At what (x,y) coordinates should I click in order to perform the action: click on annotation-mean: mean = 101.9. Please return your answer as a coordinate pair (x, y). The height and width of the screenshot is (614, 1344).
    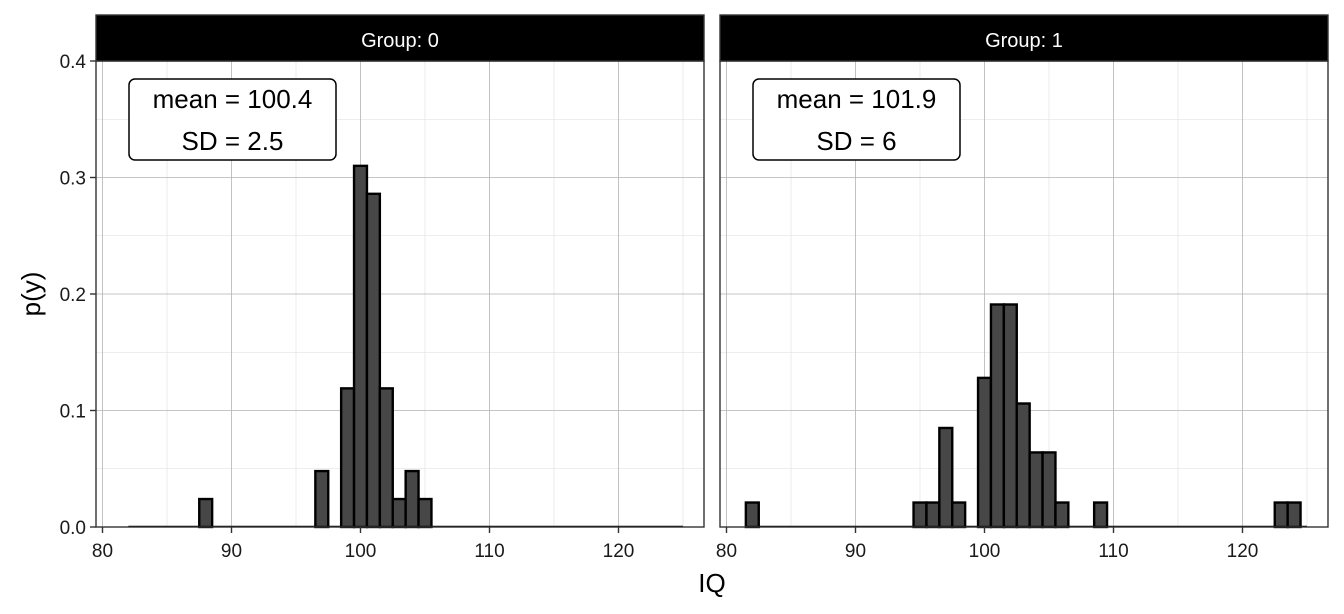
    Looking at the image, I should click on (857, 99).